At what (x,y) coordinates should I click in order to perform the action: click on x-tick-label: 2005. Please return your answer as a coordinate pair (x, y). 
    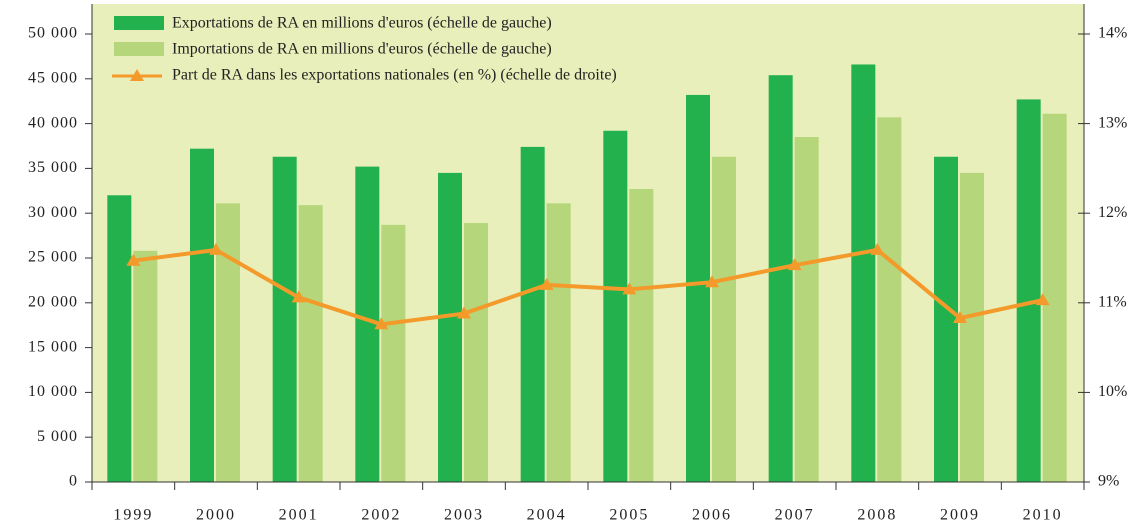
    Looking at the image, I should click on (629, 515).